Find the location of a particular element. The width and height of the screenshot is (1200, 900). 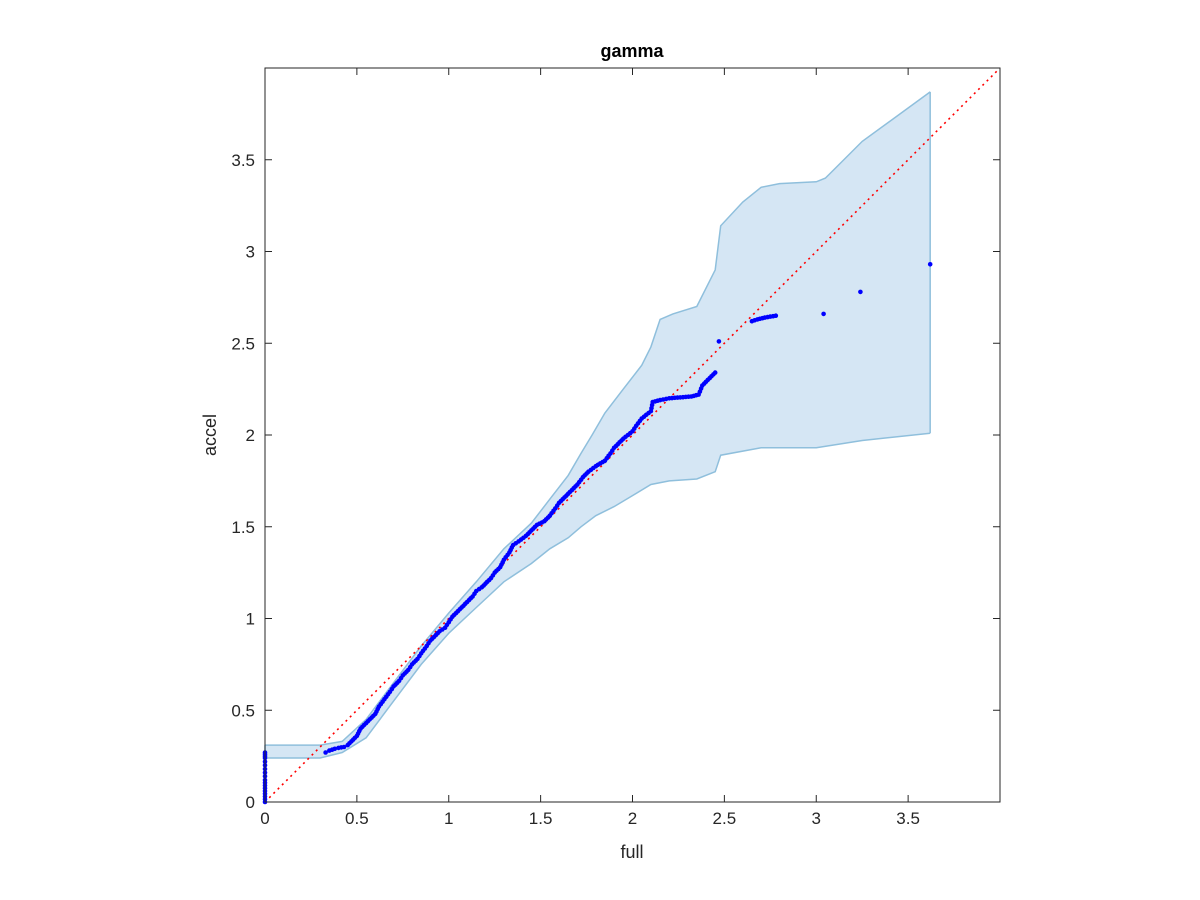

x-tick-label: 0 is located at coordinates (264, 818).